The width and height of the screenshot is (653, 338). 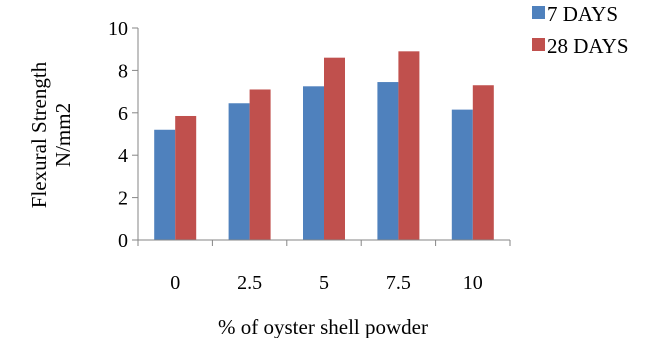 I want to click on x-axis: 0 2.5 5 7.5 10, so click(x=324, y=266).